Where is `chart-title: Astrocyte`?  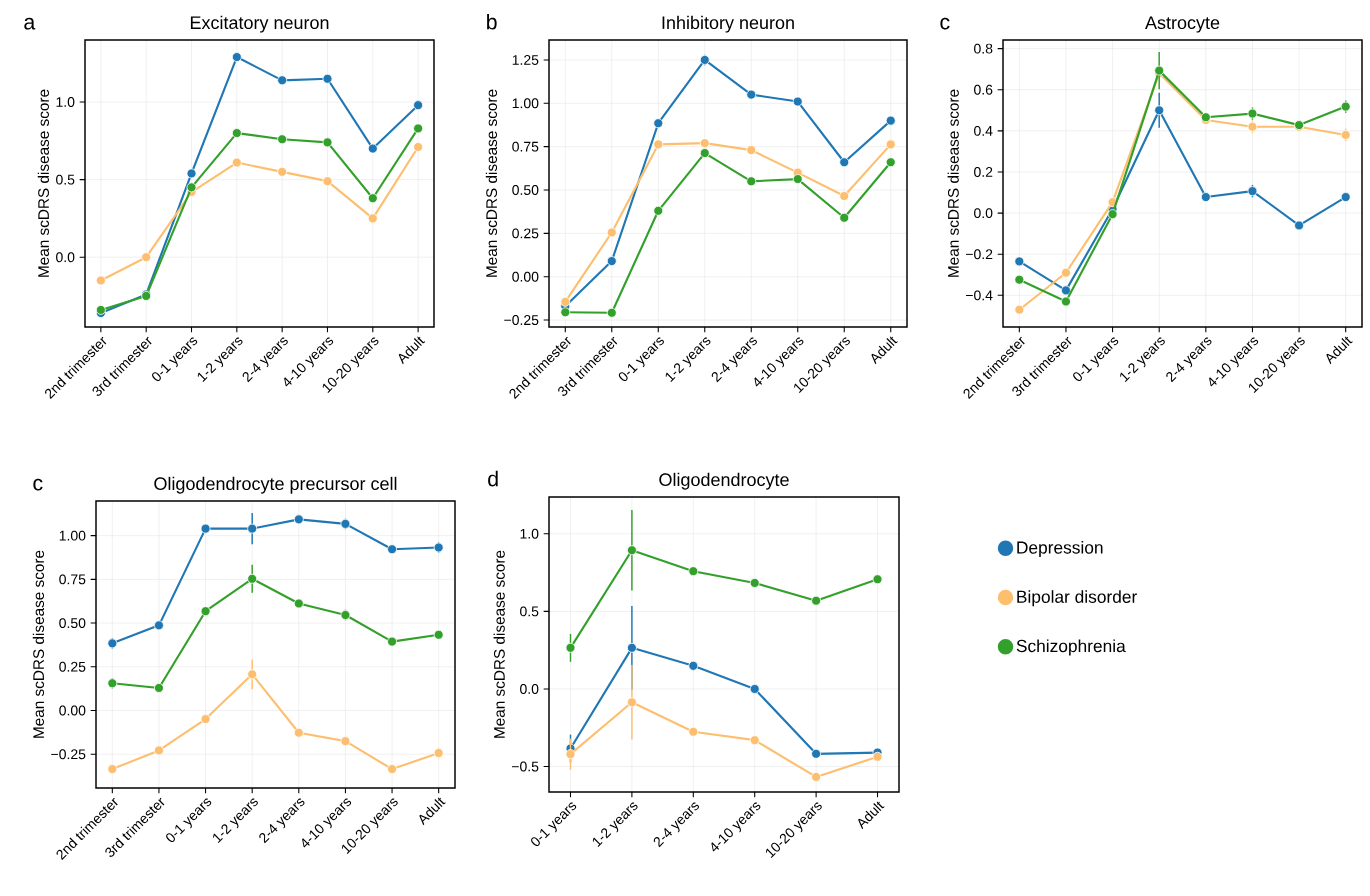
chart-title: Astrocyte is located at coordinates (1182, 24).